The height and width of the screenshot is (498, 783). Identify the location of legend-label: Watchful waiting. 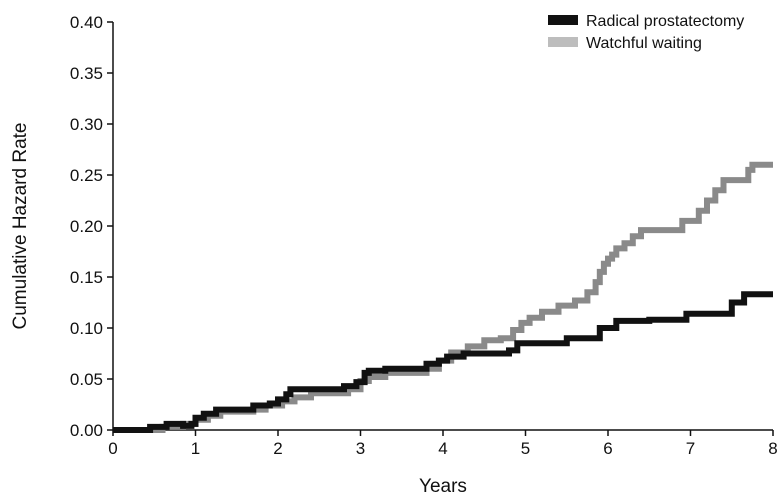
(644, 43).